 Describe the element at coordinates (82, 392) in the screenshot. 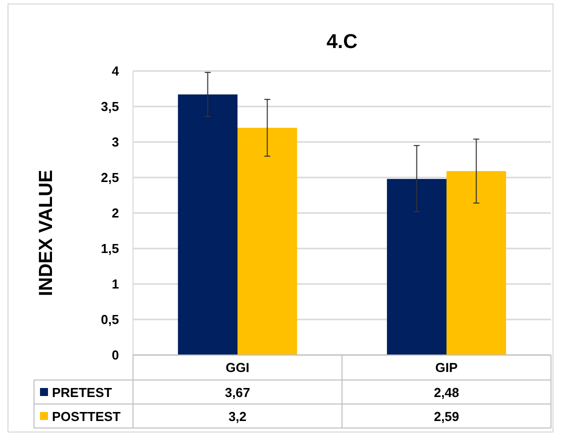

I see `legend-label: PRETEST` at that location.